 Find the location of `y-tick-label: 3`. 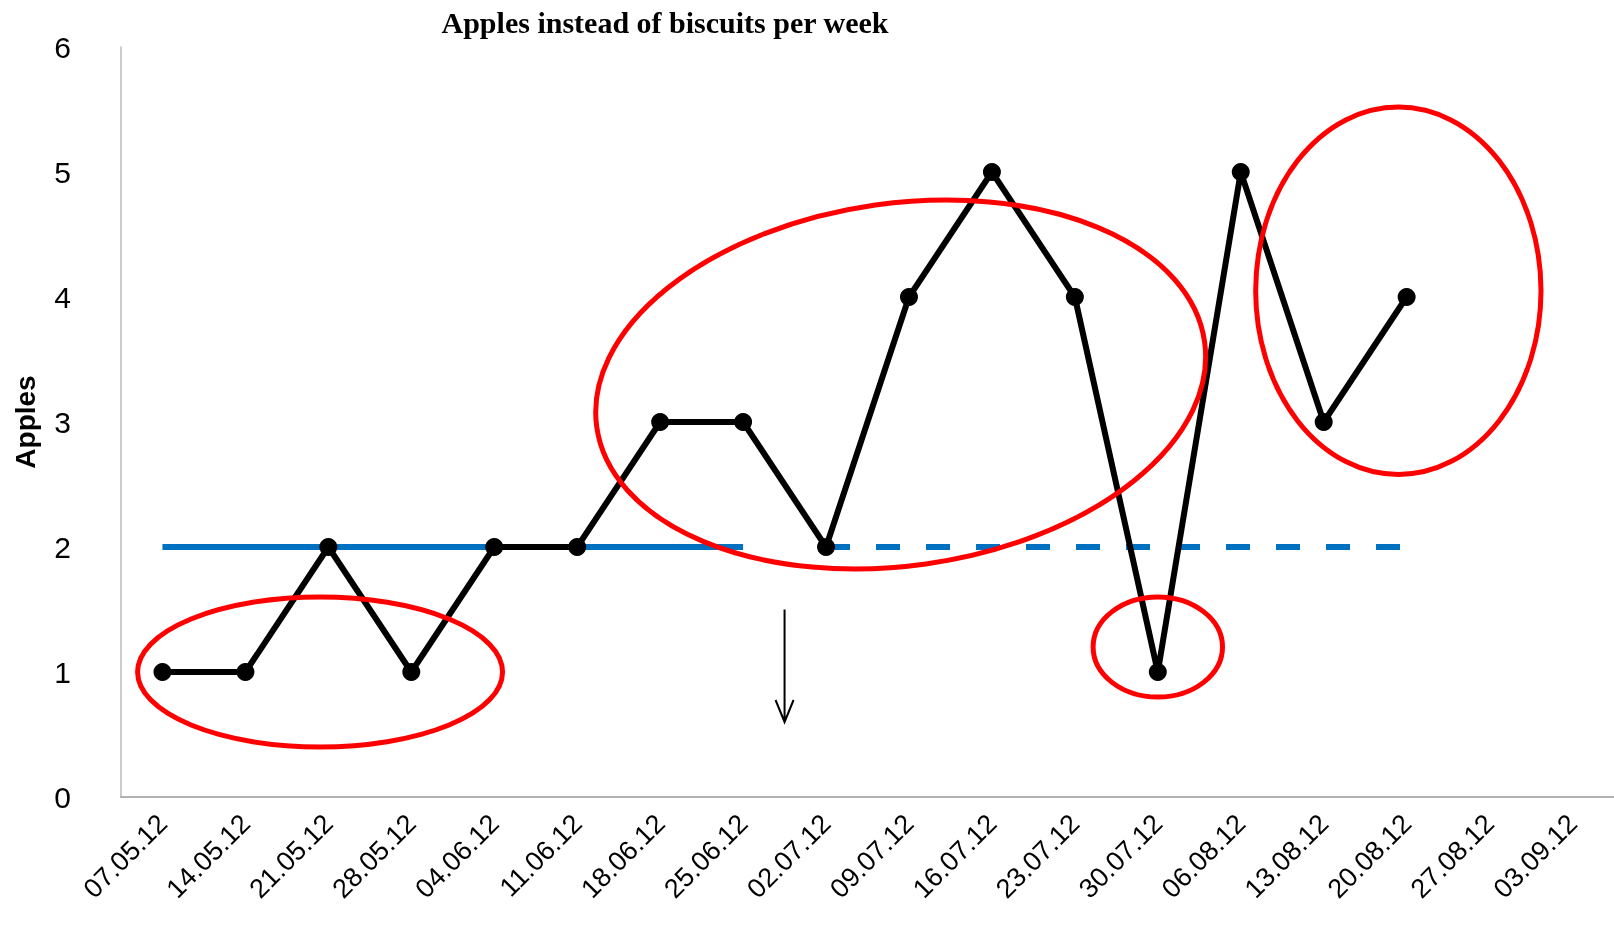

y-tick-label: 3 is located at coordinates (62, 422).